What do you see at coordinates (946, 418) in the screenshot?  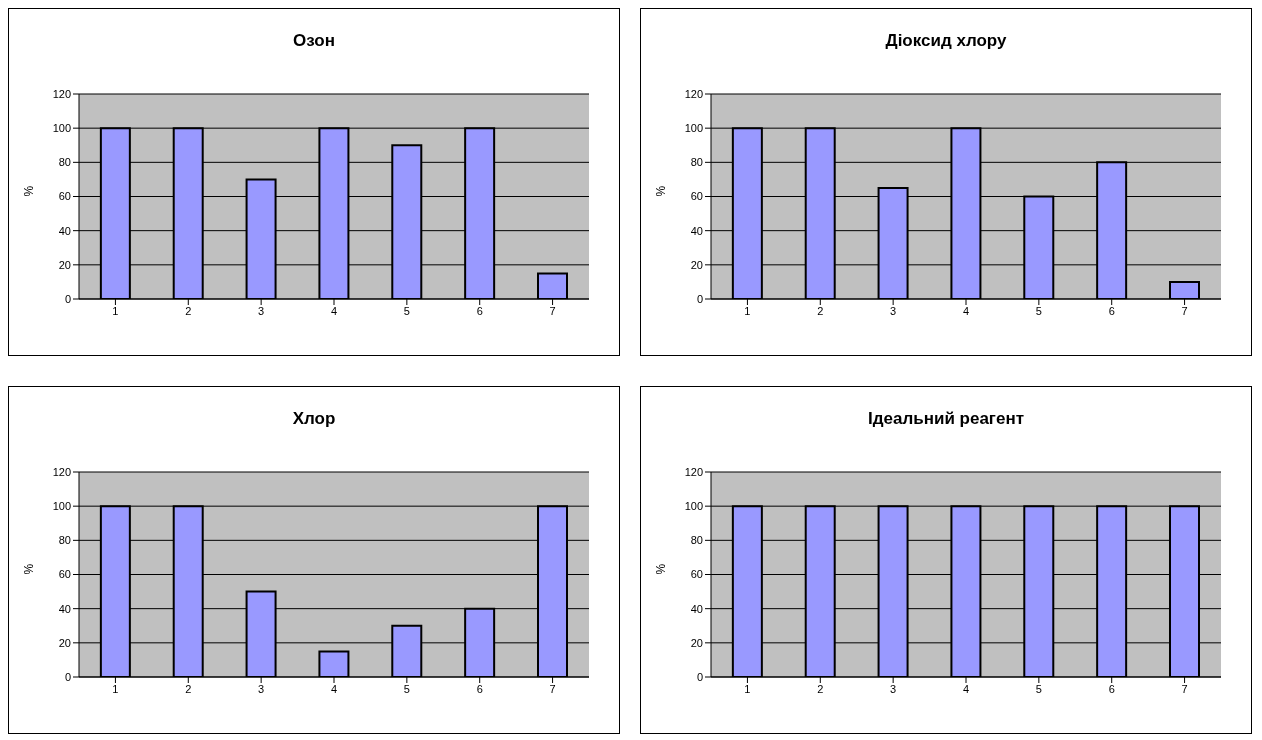 I see `chart-title: Ідеальний реагент` at bounding box center [946, 418].